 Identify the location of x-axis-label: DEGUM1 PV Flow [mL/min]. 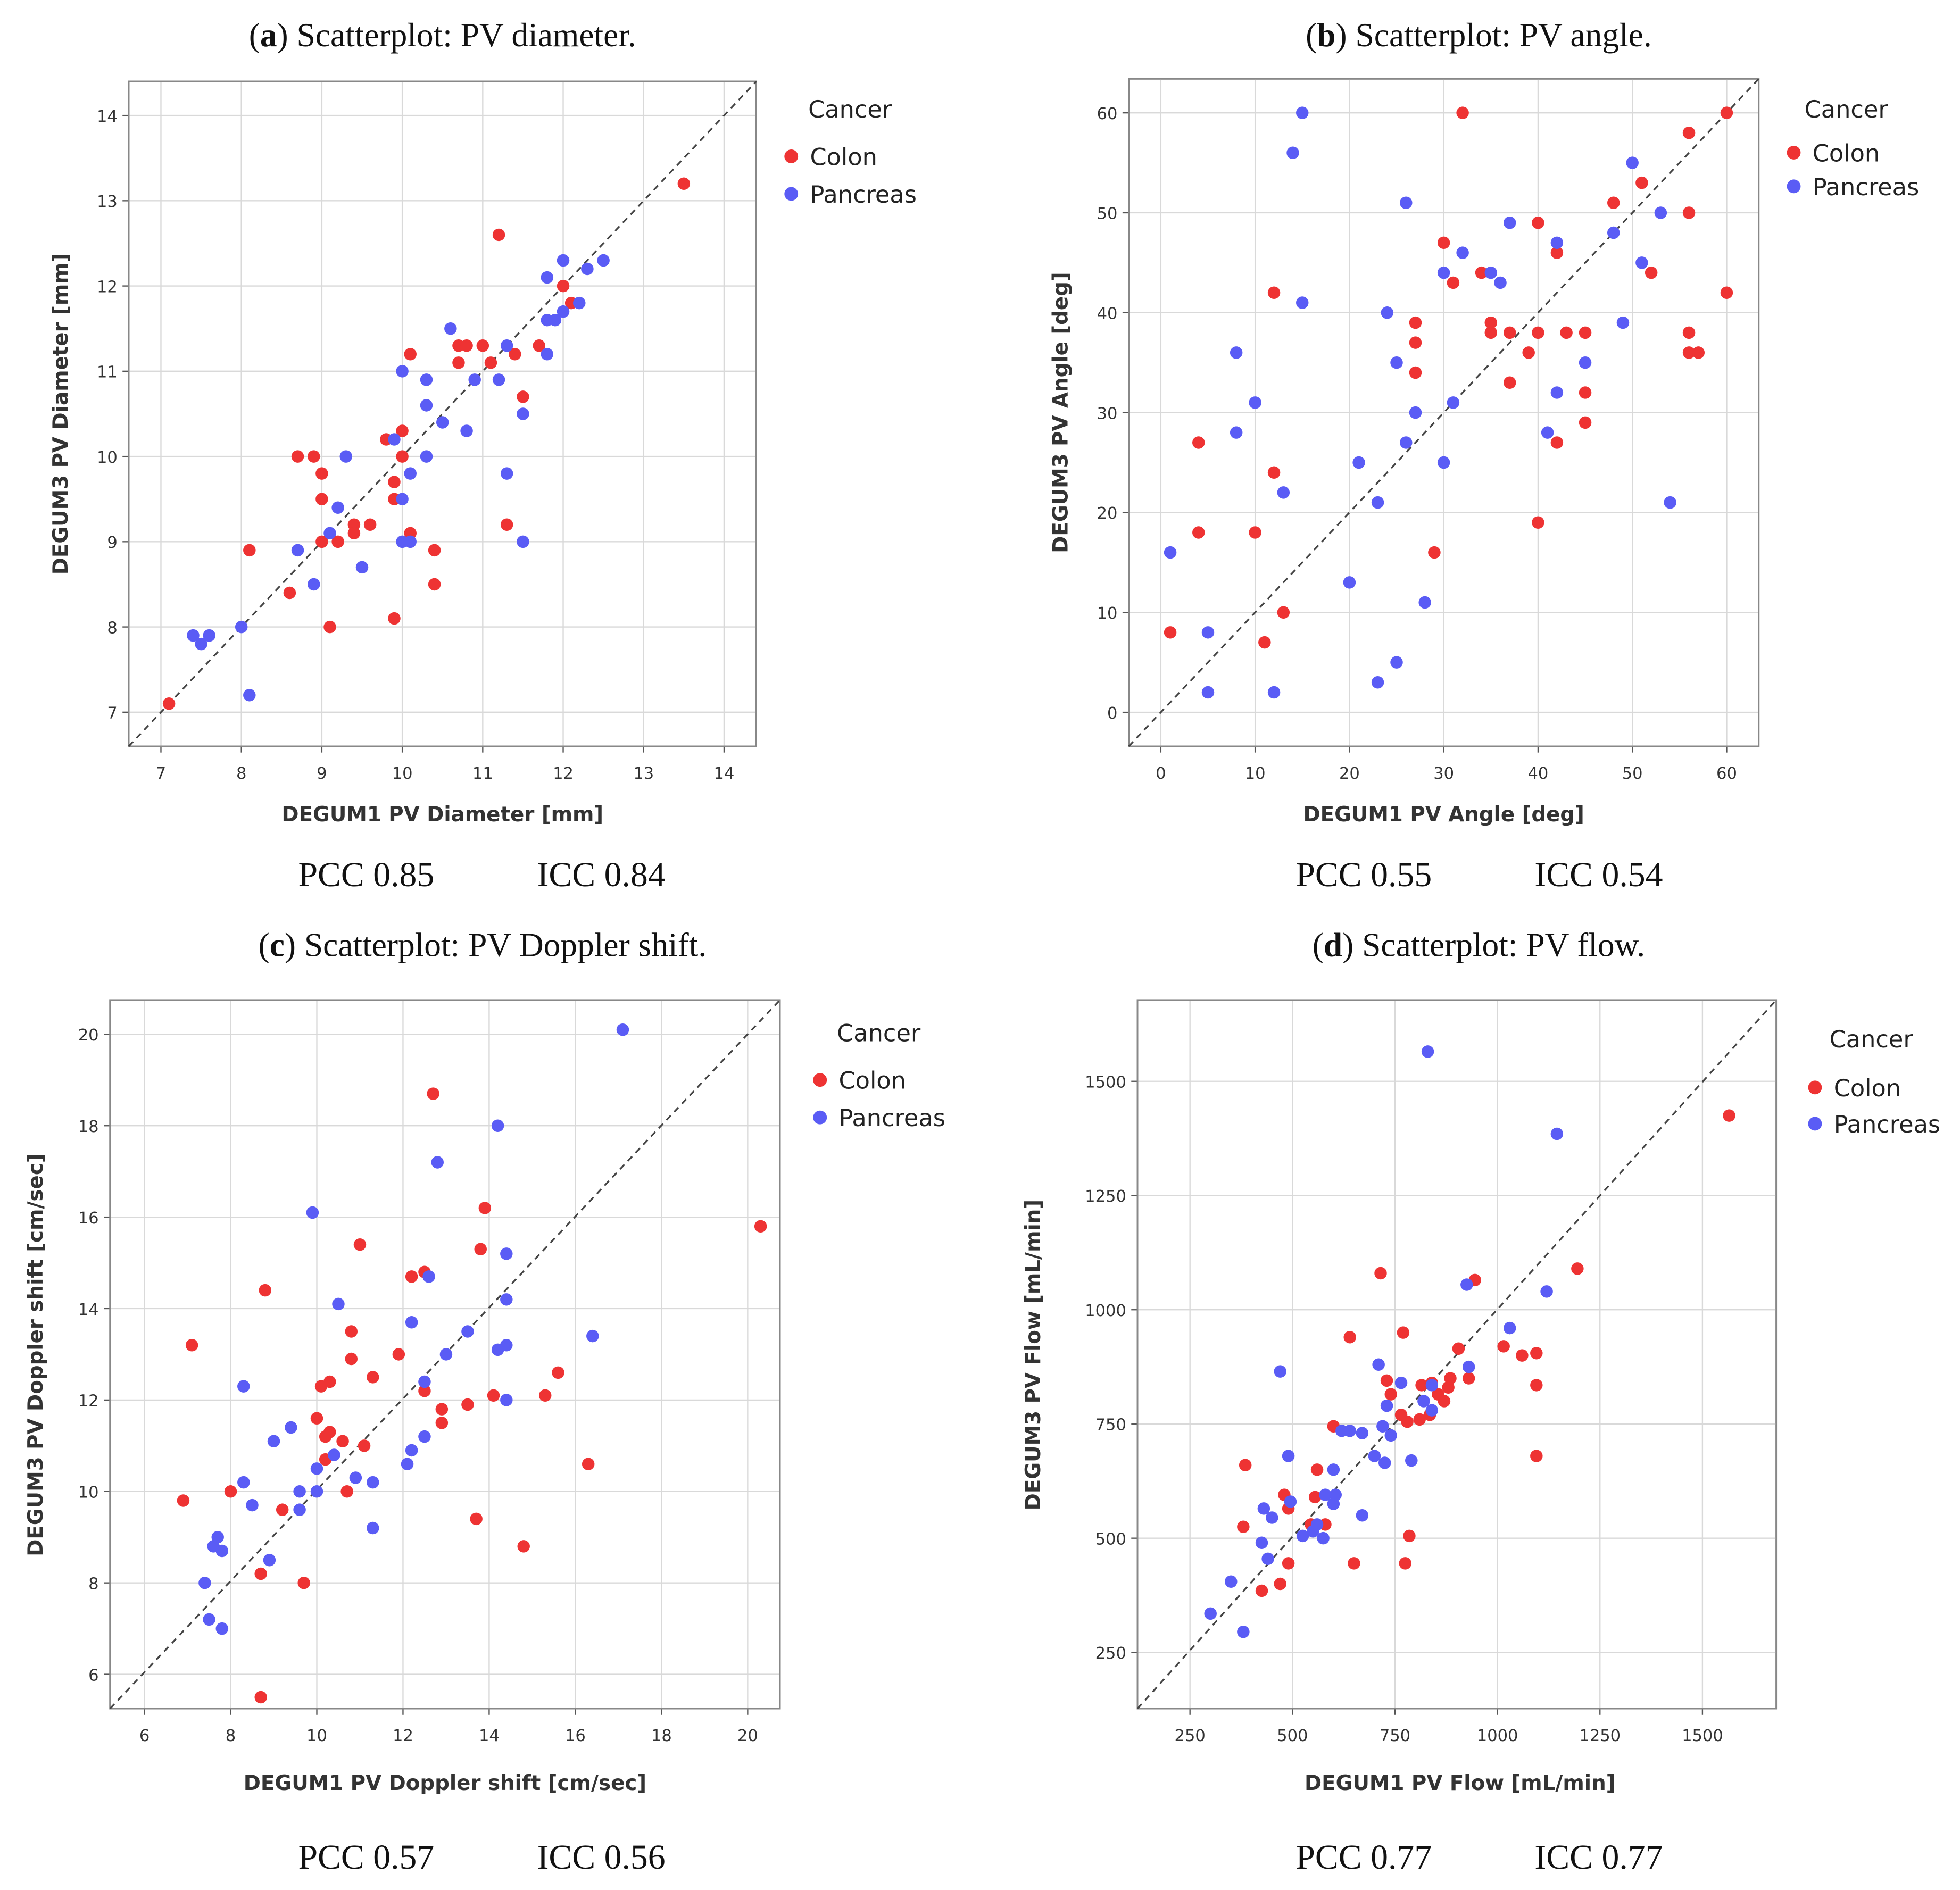
(1460, 1783).